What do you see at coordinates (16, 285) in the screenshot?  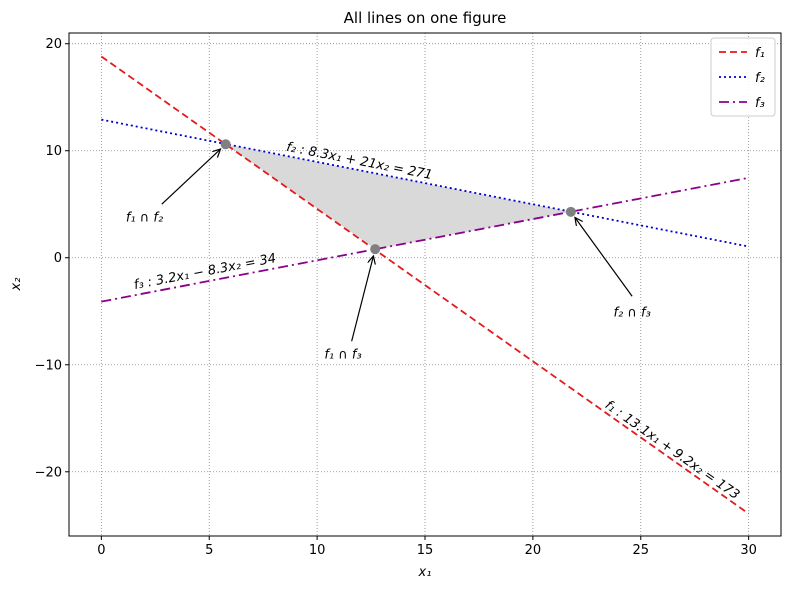 I see `y-axis-label: x₂` at bounding box center [16, 285].